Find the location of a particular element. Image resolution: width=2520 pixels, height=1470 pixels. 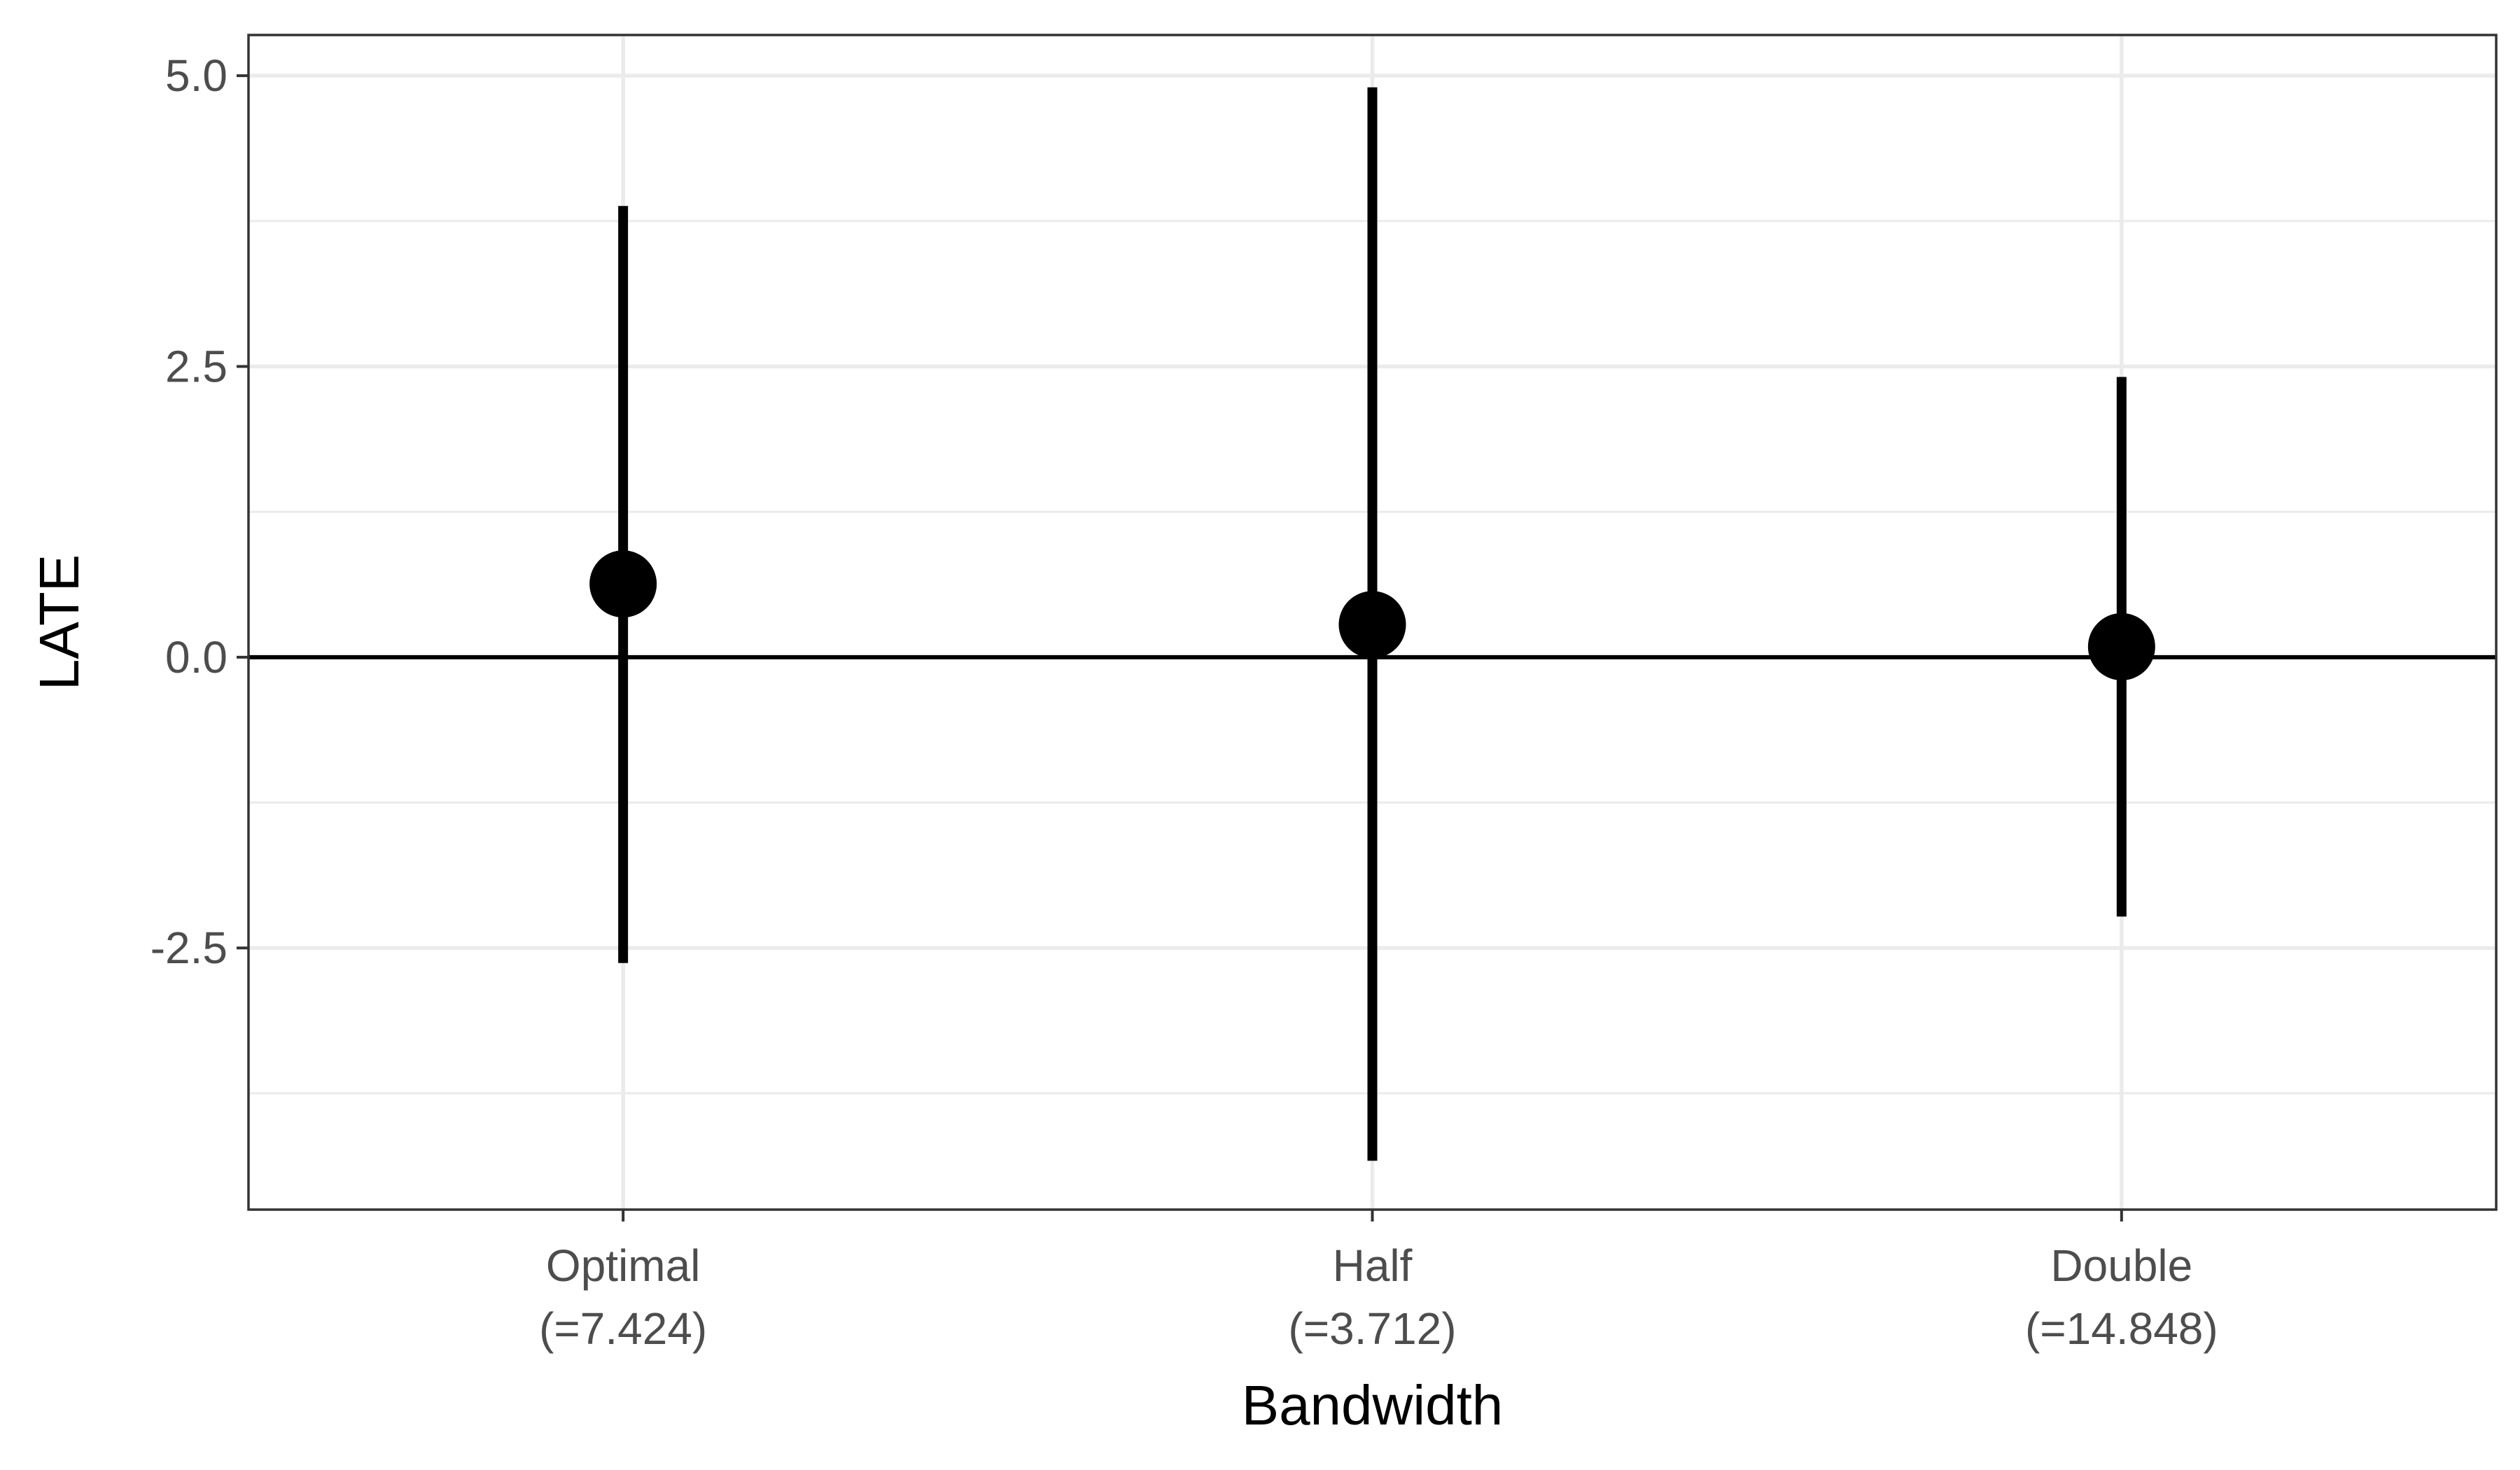

y-axis-title: LATE is located at coordinates (59, 622).